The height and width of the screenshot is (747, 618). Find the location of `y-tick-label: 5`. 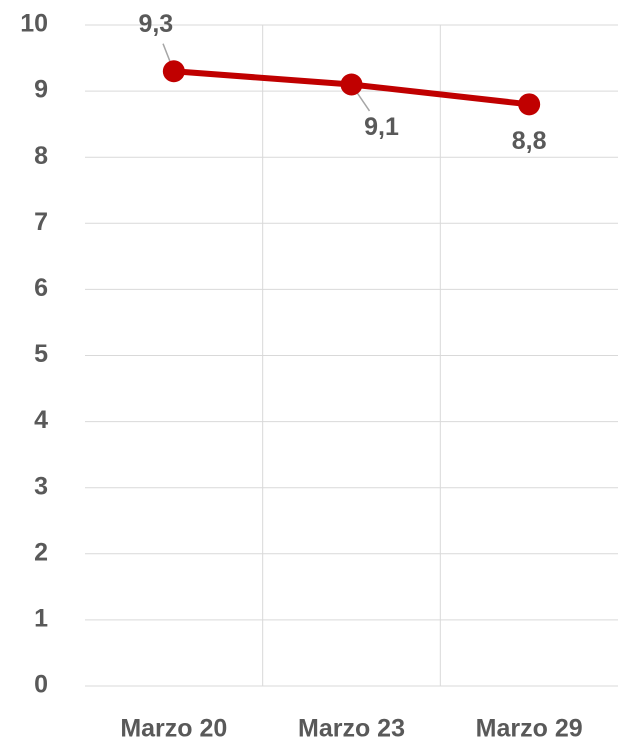

y-tick-label: 5 is located at coordinates (41, 354).